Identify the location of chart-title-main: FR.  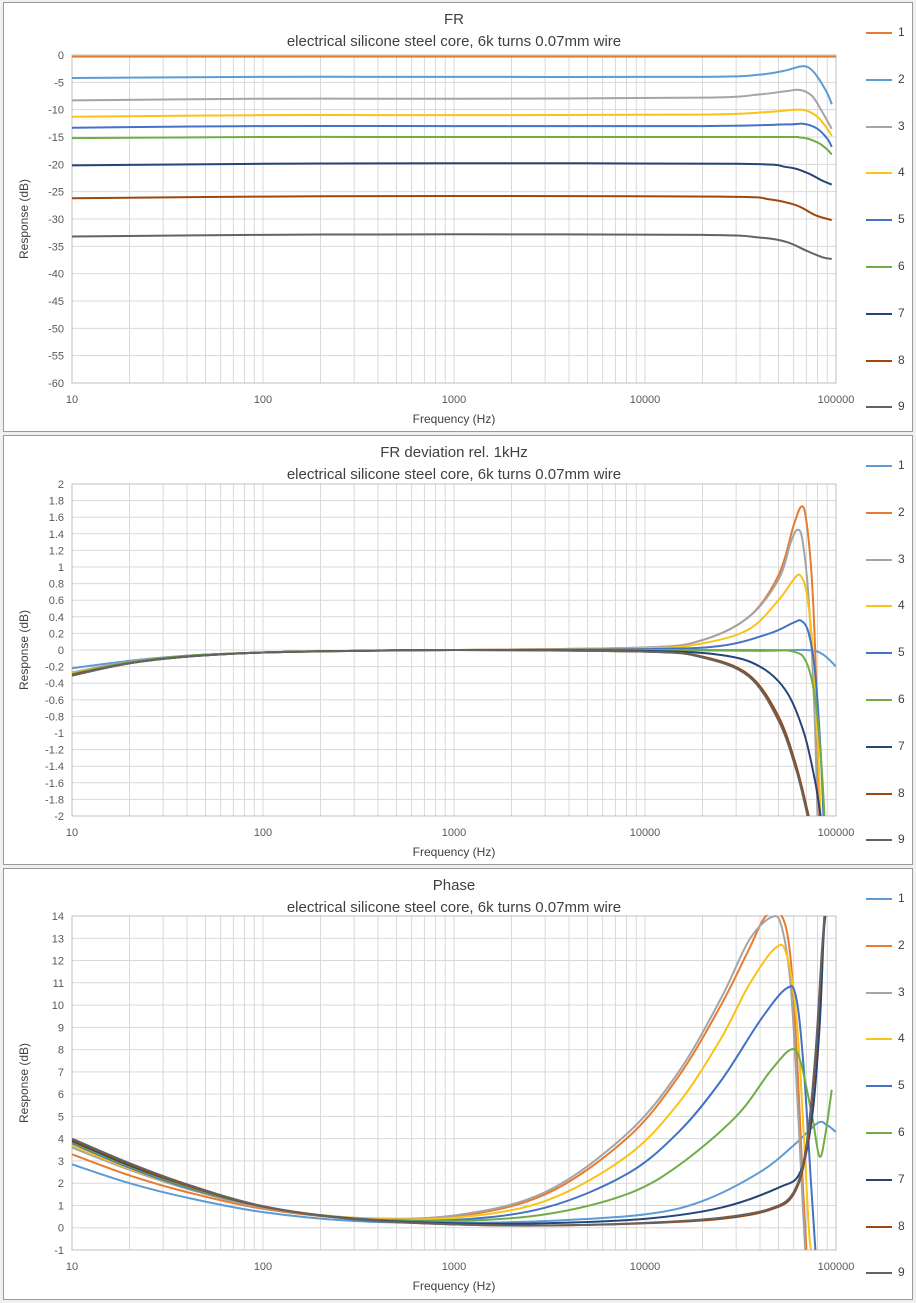
(454, 19).